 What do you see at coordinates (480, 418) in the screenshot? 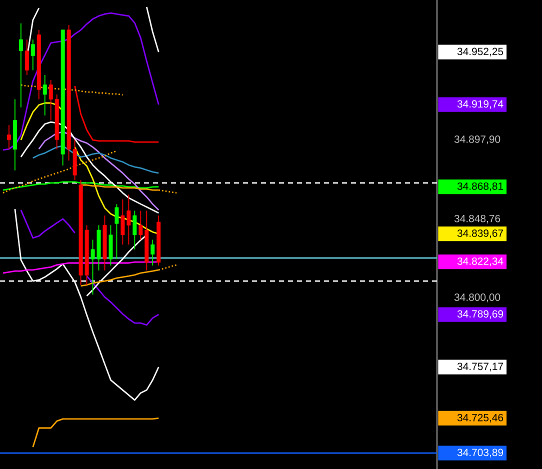
I see `y-tick-label: 34.725,46` at bounding box center [480, 418].